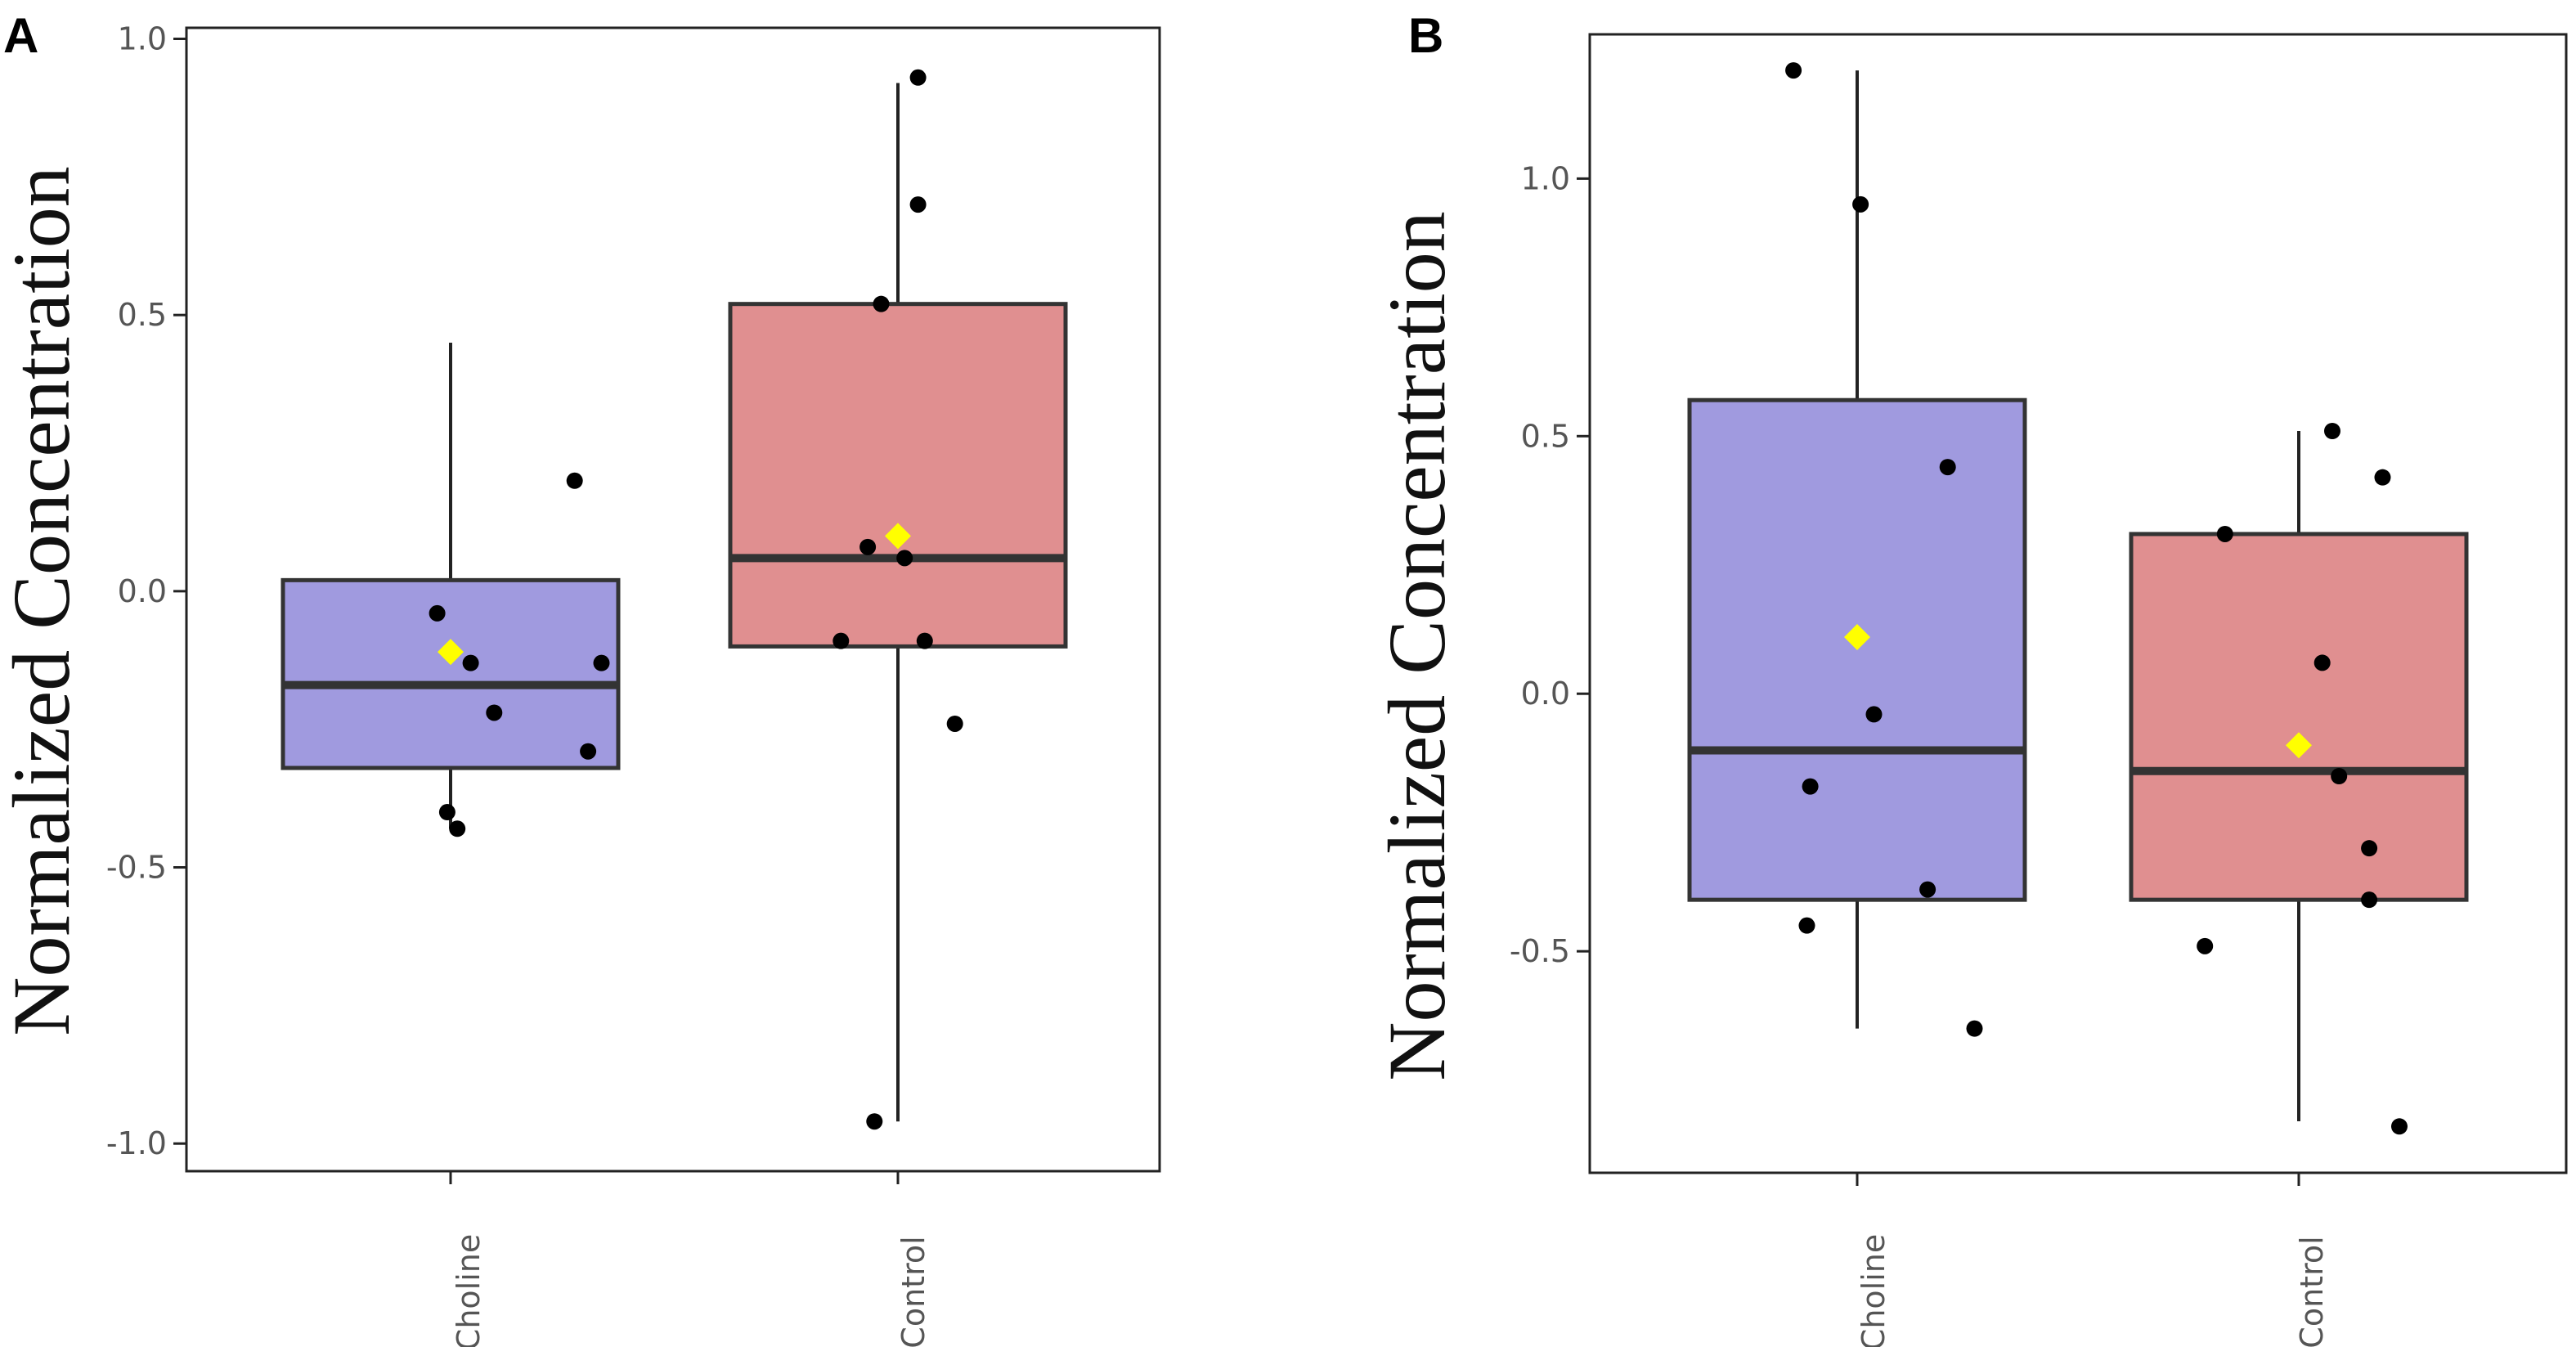 The width and height of the screenshot is (2576, 1347). What do you see at coordinates (136, 868) in the screenshot?
I see `y-tick-label-a: -0.5` at bounding box center [136, 868].